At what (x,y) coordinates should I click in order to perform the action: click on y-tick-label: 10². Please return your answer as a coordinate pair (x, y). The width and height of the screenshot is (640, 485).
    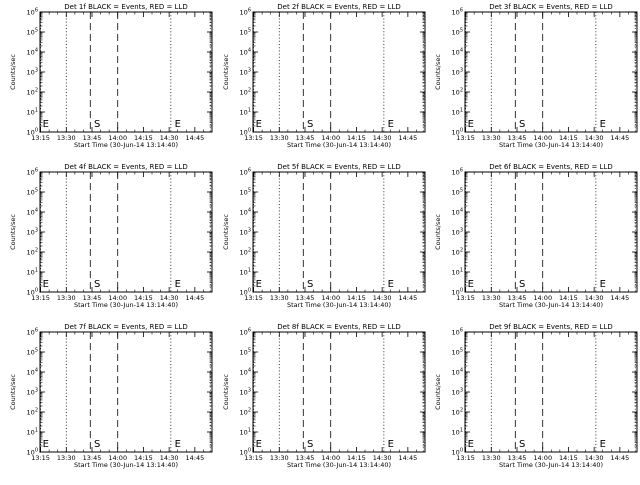
    Looking at the image, I should click on (457, 412).